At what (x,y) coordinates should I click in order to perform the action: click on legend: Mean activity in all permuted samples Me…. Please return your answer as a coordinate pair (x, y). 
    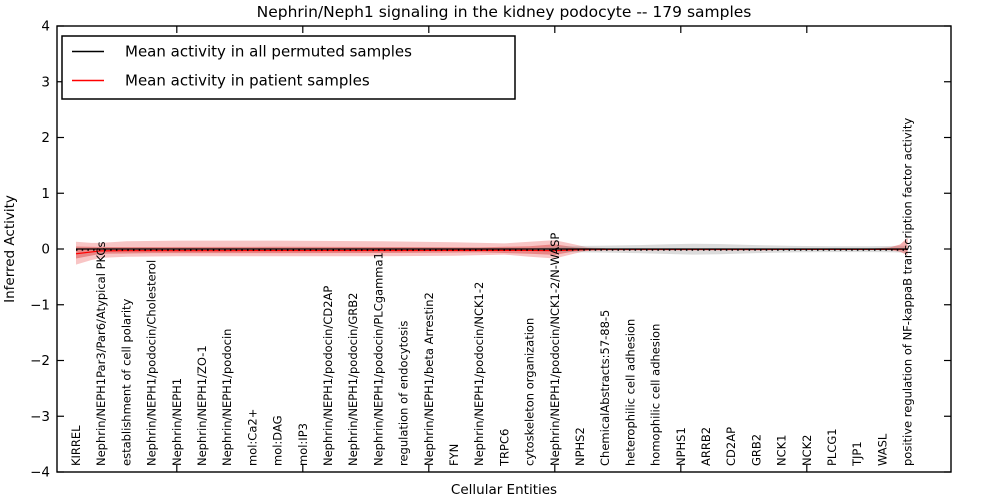
    Looking at the image, I should click on (288, 67).